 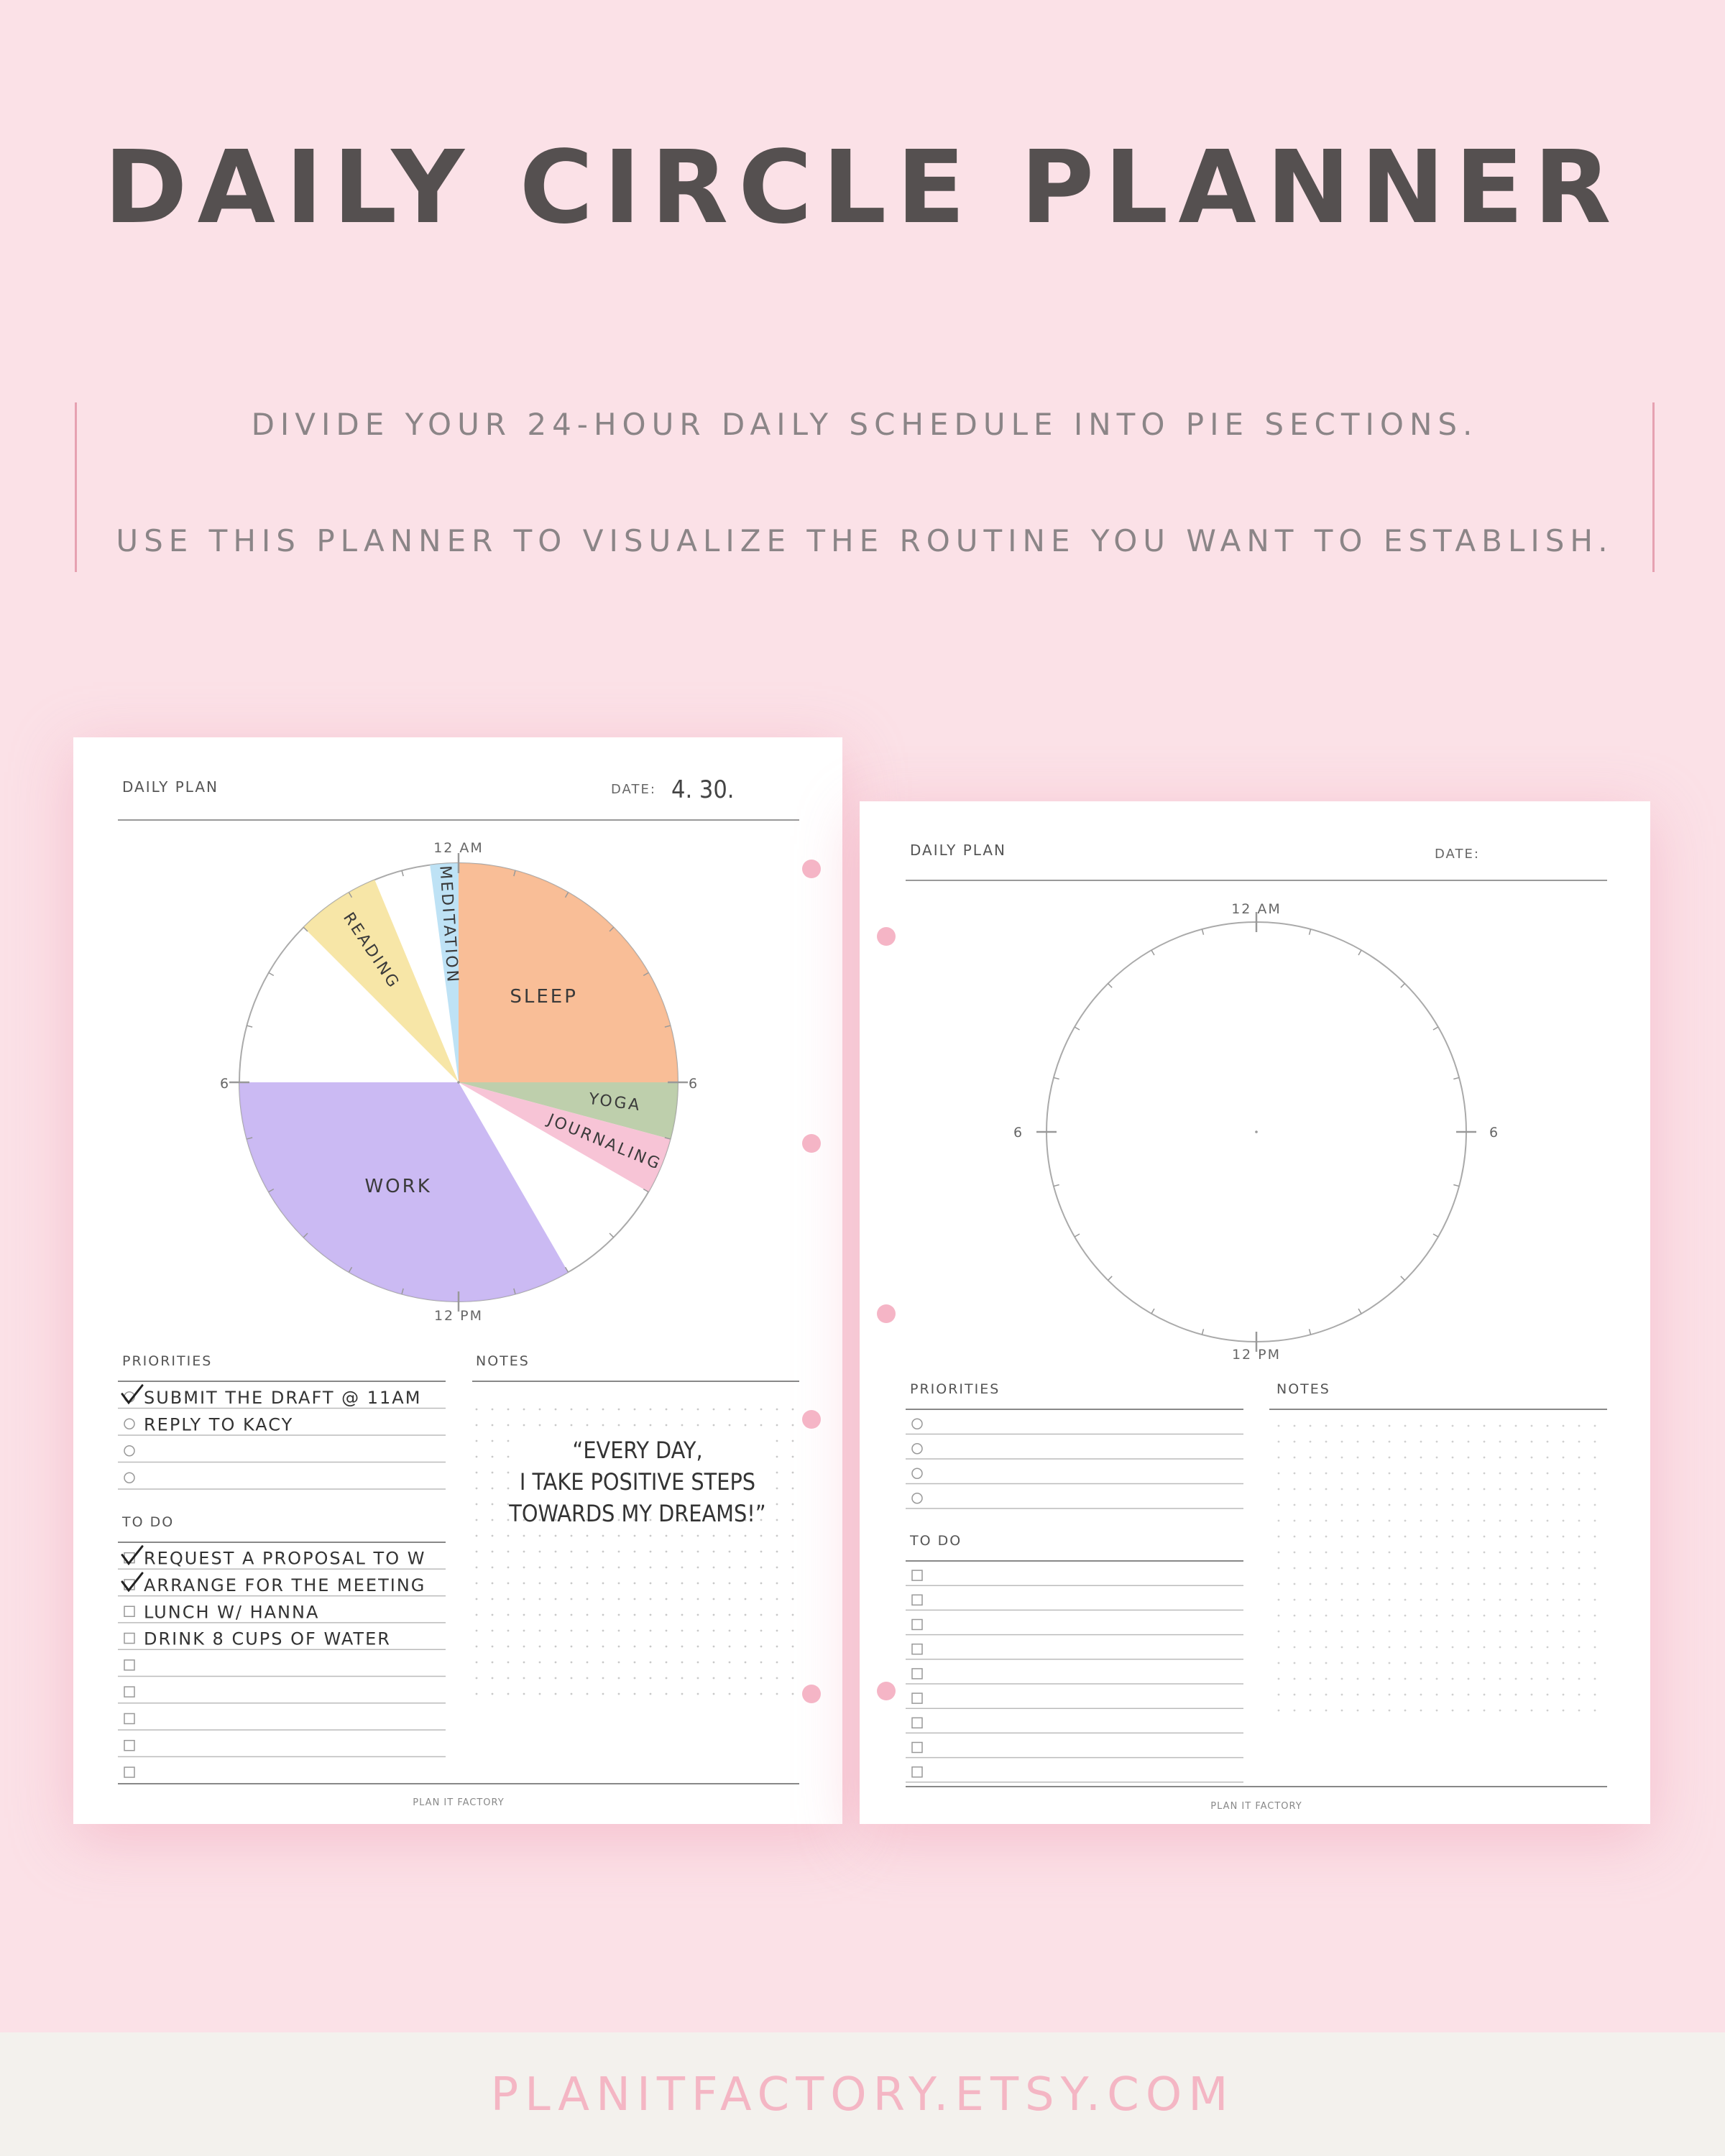 What do you see at coordinates (167, 1361) in the screenshot?
I see `priorities-heading: PRIORITIES` at bounding box center [167, 1361].